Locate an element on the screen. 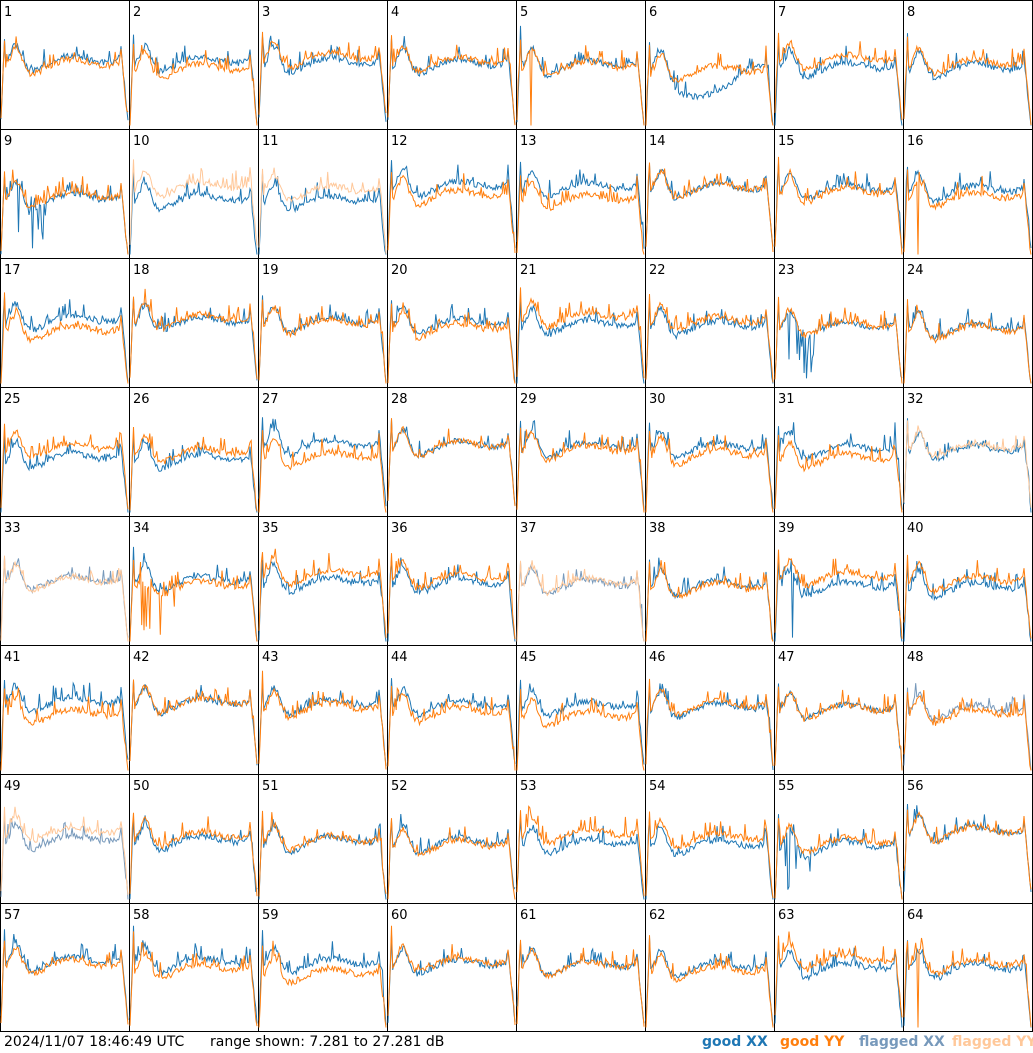 This screenshot has width=1033, height=1053. panel-label: 6 is located at coordinates (653, 12).